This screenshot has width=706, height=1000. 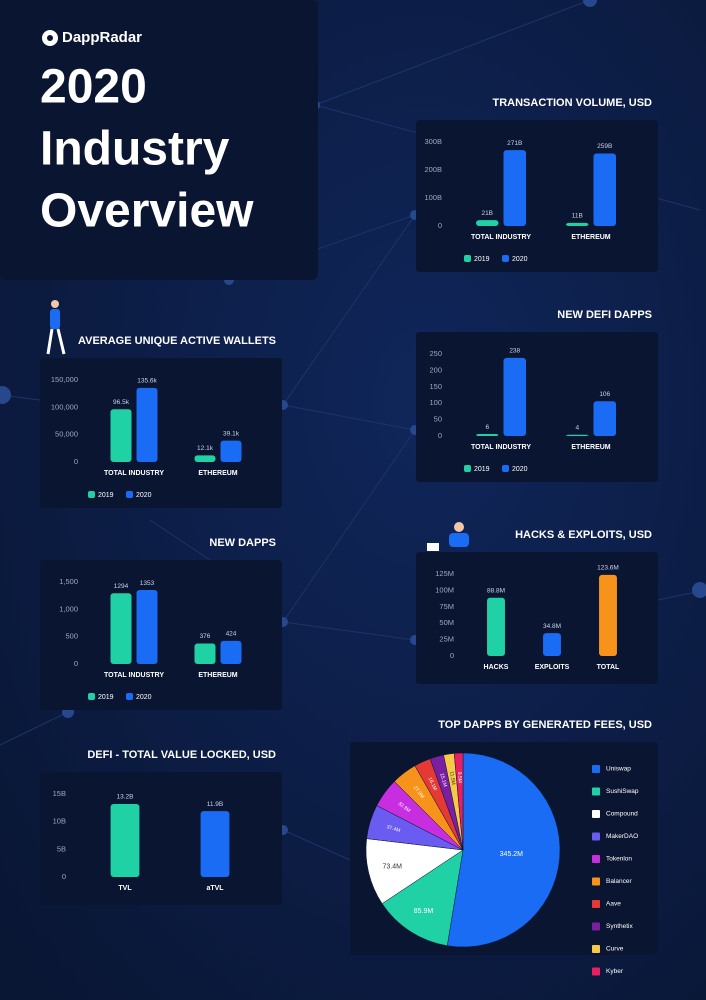 What do you see at coordinates (613, 904) in the screenshot?
I see `legend-label: Aave` at bounding box center [613, 904].